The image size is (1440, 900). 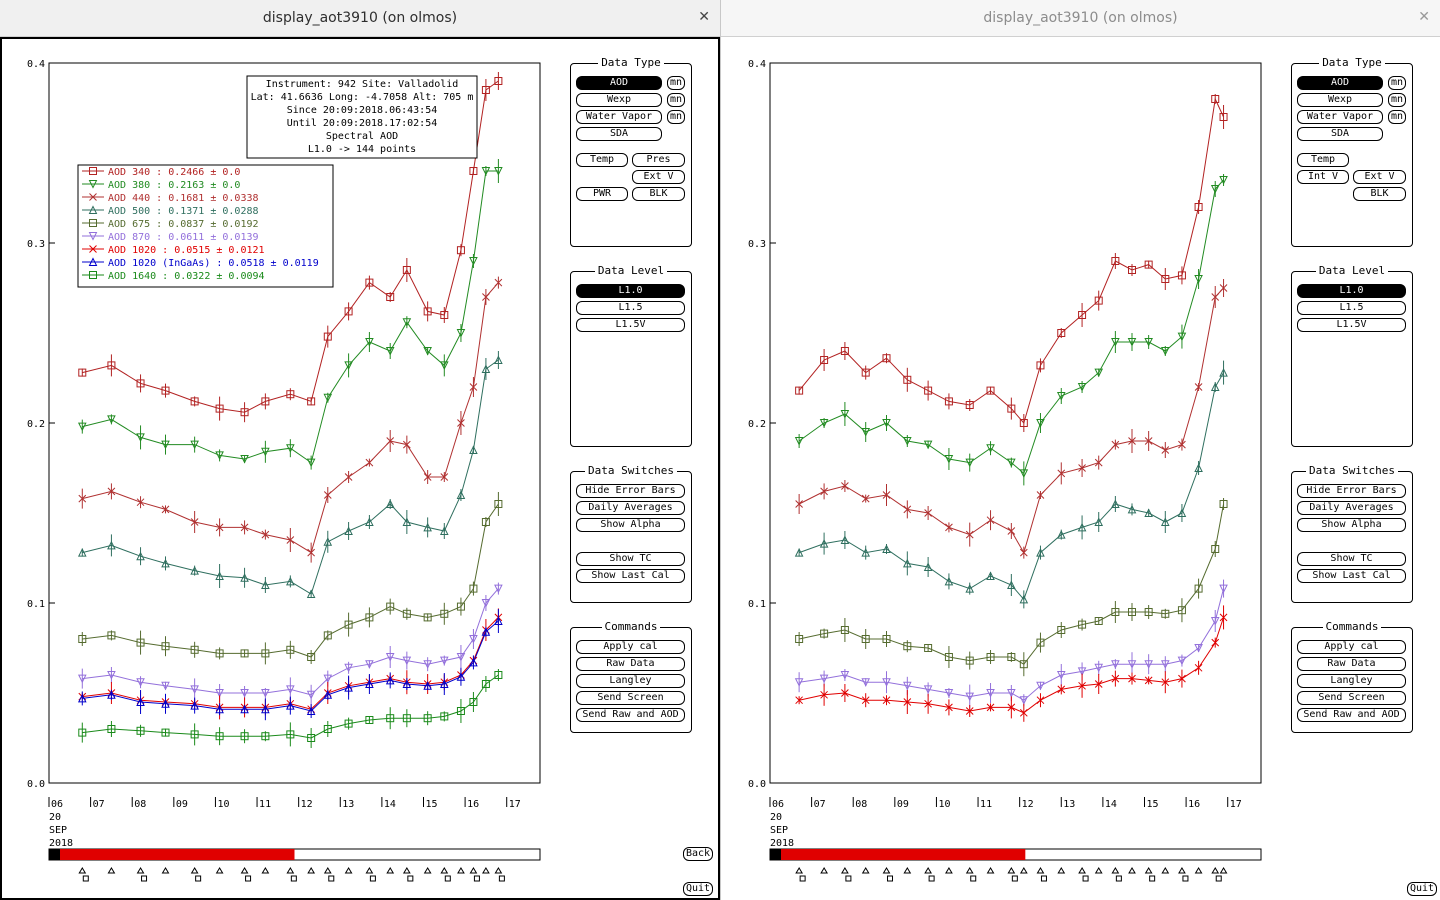 I want to click on left-titlebar: display_aot3910 (on olmos) ✕, so click(x=360, y=18).